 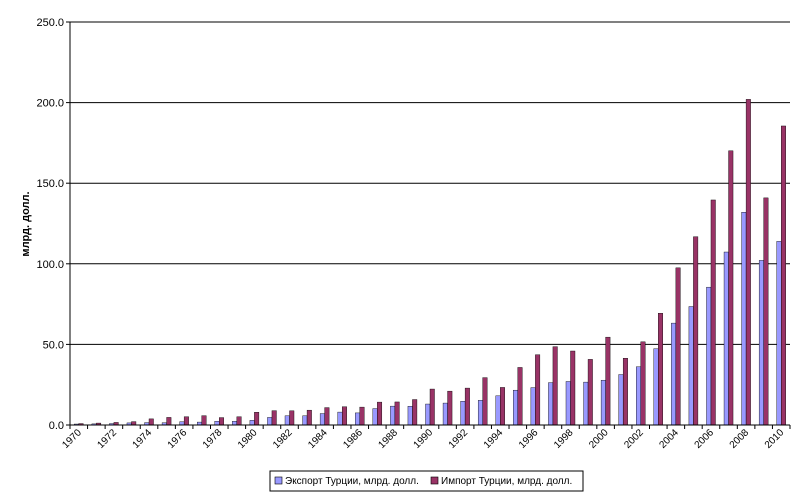 I want to click on y-axis-label: млрд. долл., so click(x=26, y=223).